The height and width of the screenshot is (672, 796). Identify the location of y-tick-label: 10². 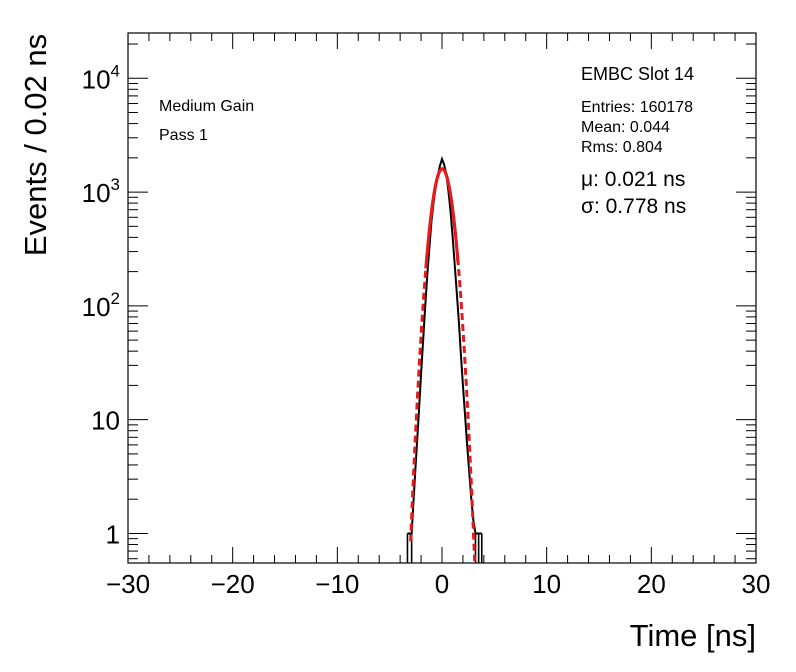
(101, 305).